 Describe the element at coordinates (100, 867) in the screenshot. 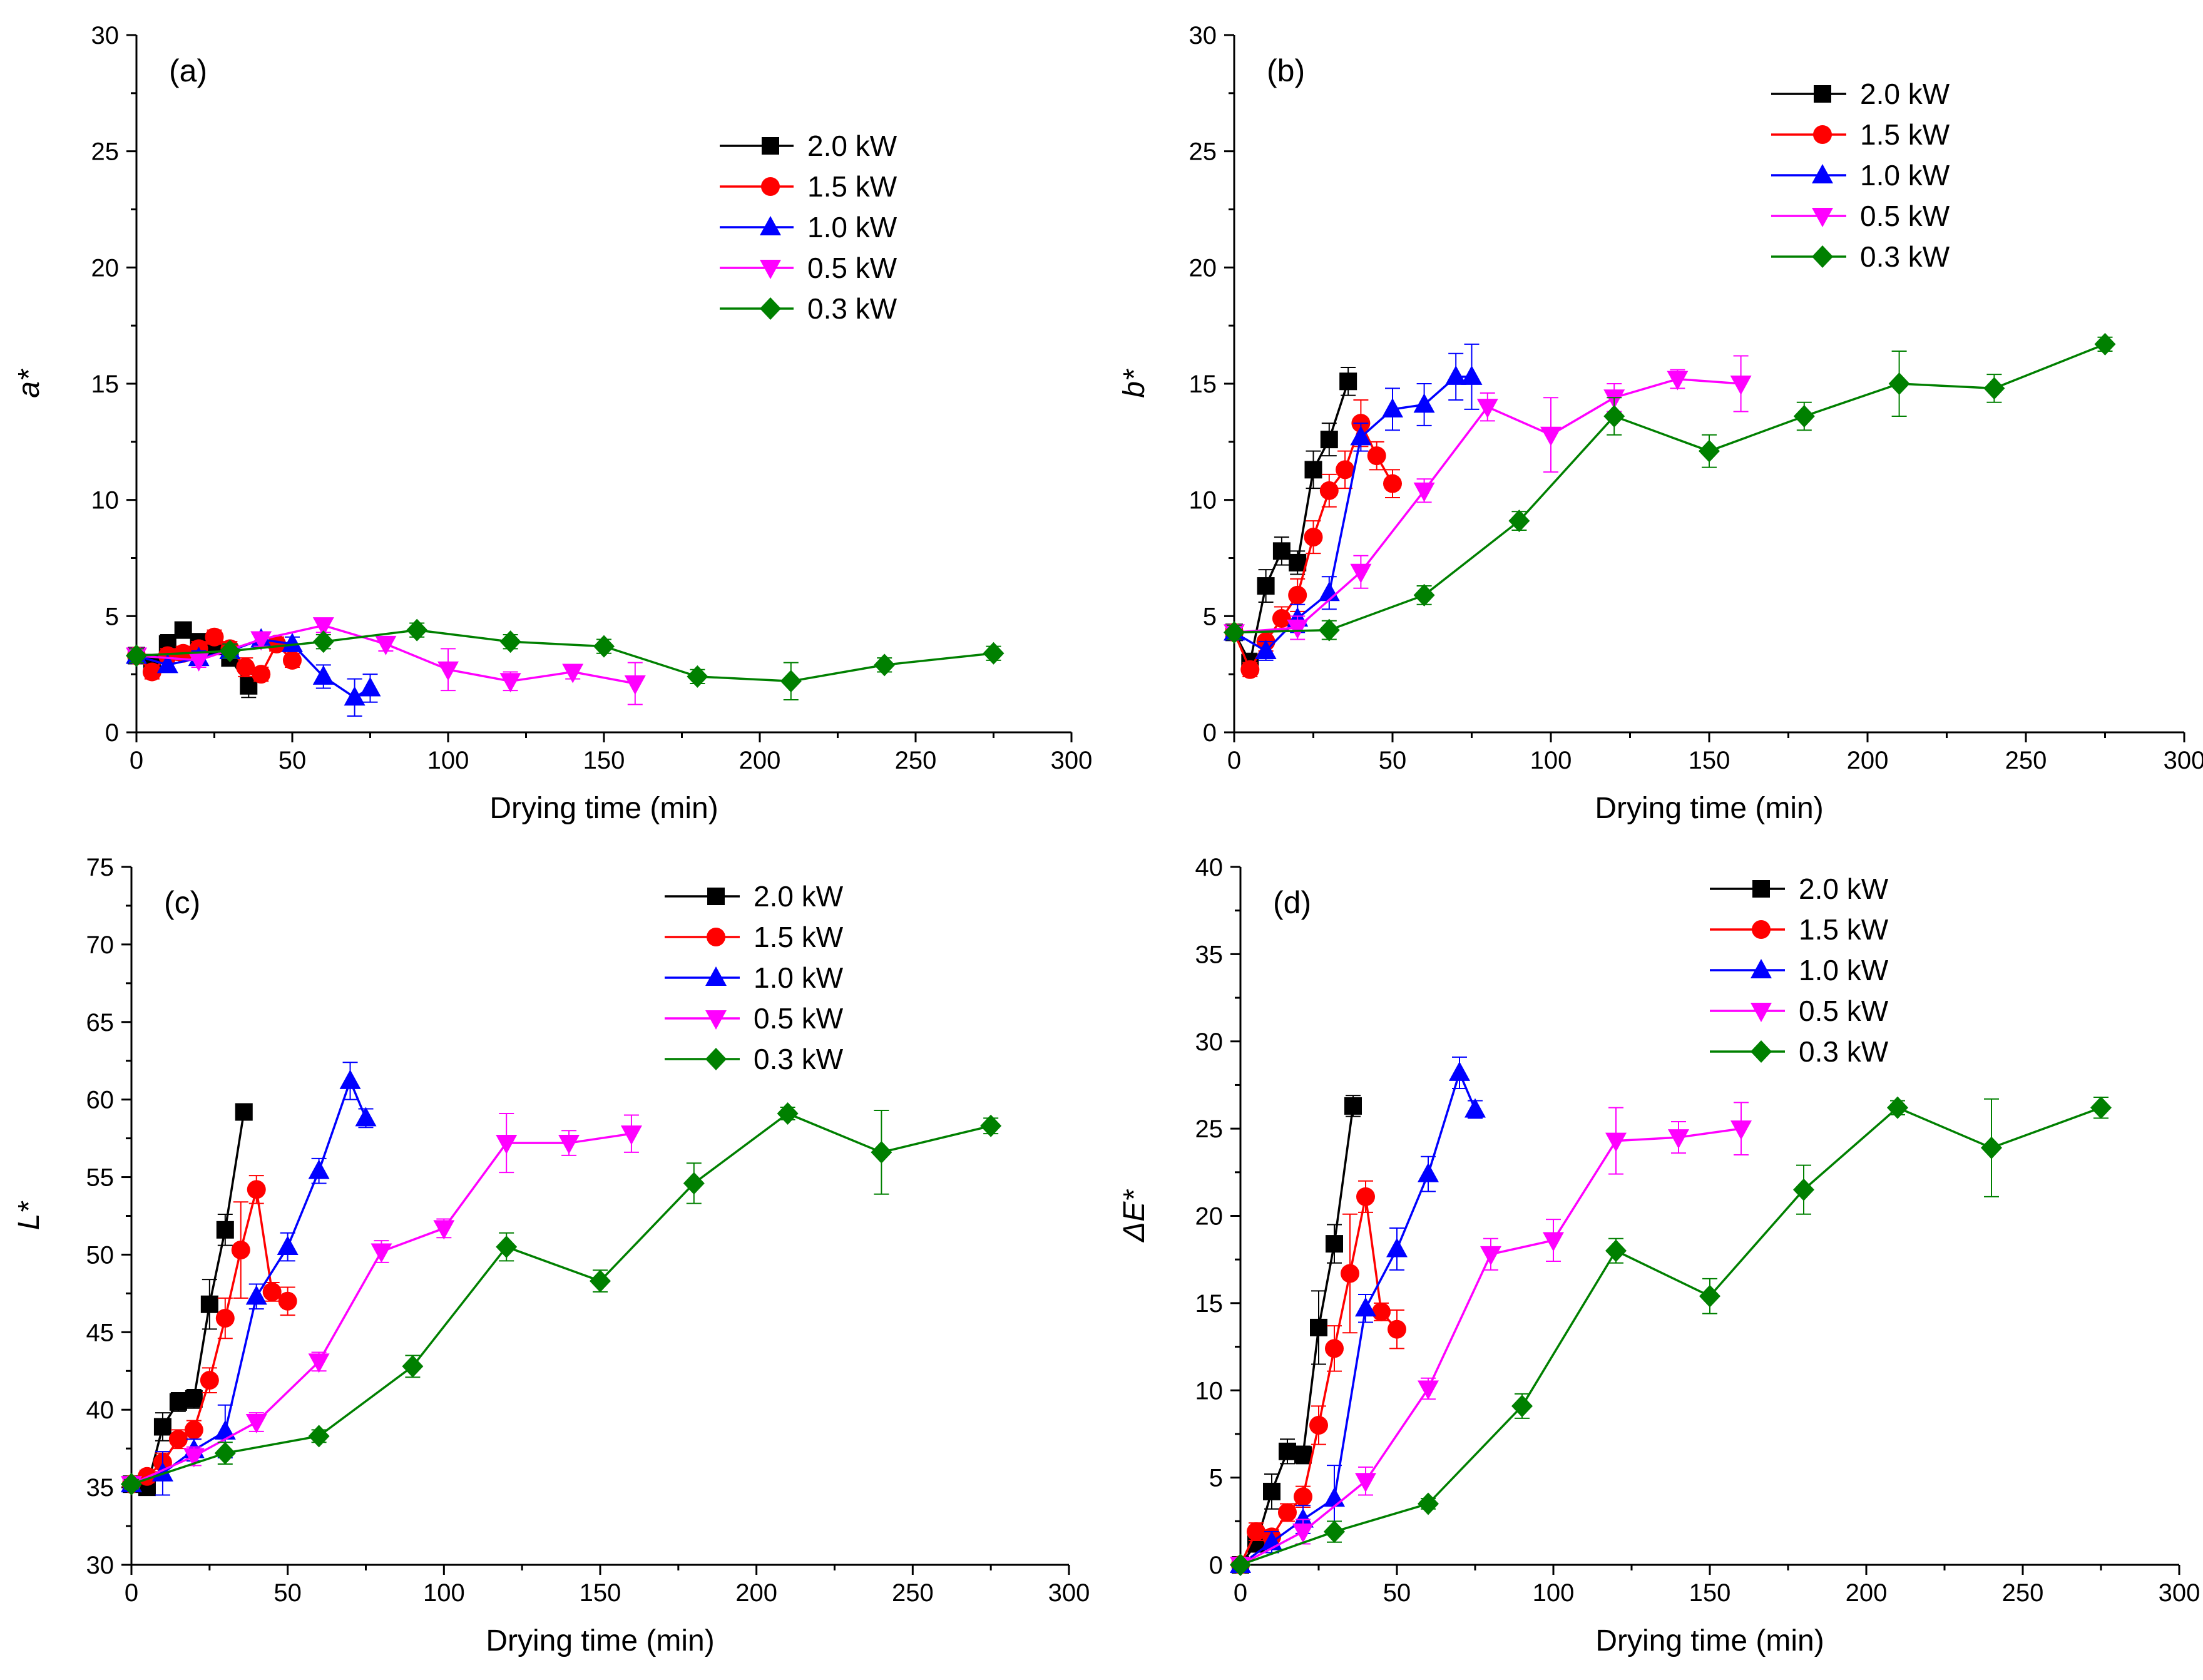

I see `y-tick-label: 75` at that location.